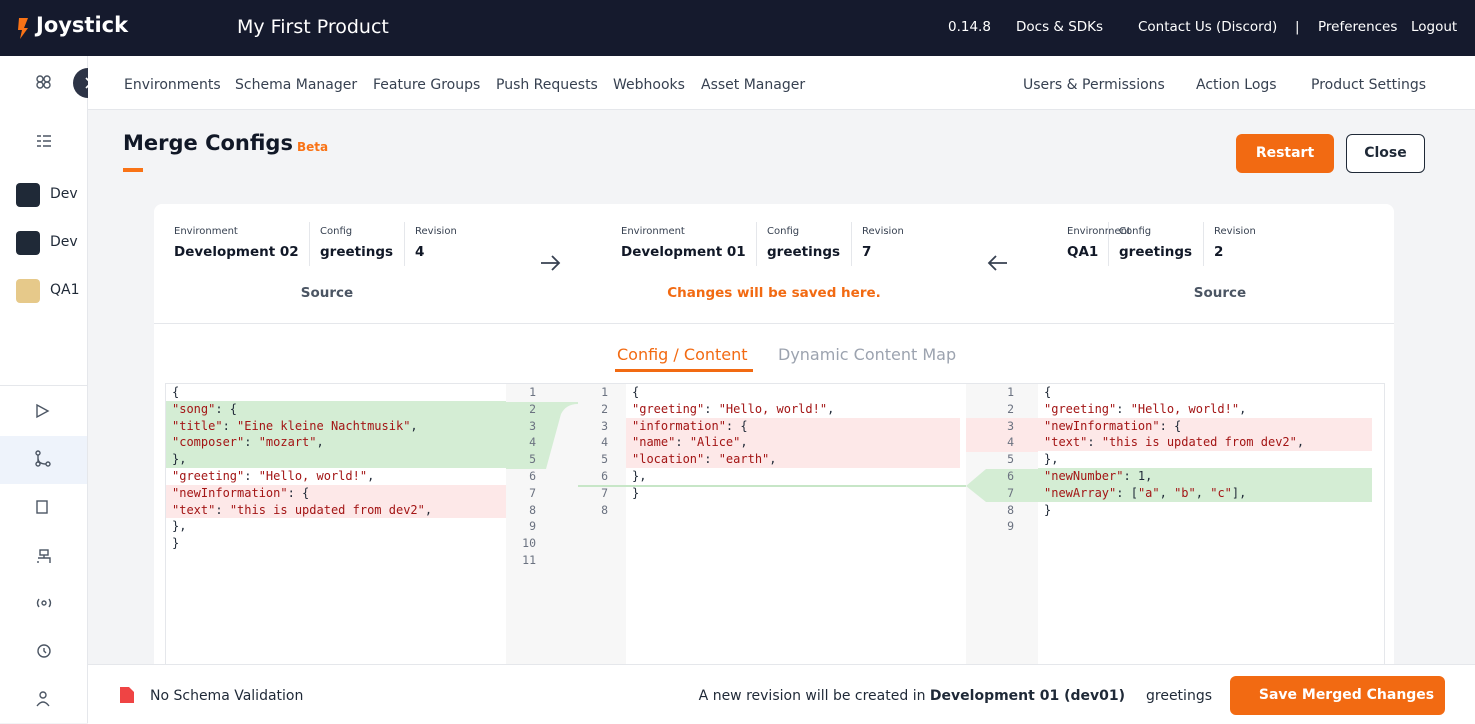 The height and width of the screenshot is (724, 1475). What do you see at coordinates (774, 293) in the screenshot?
I see `panel-role: Changes will be saved here.` at bounding box center [774, 293].